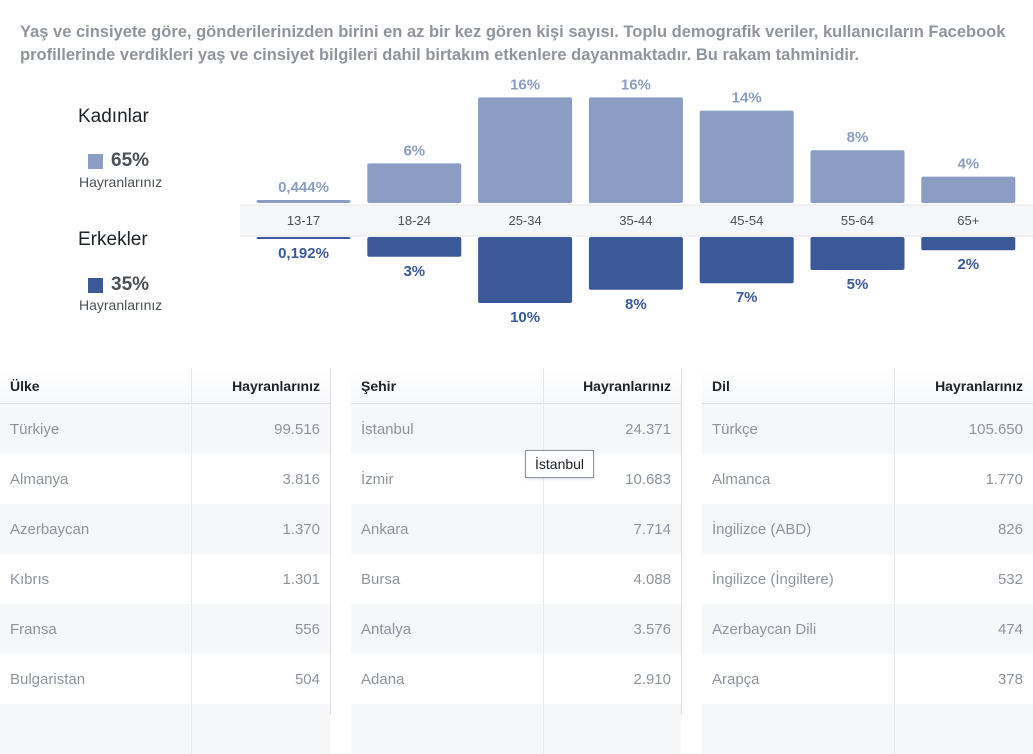 The width and height of the screenshot is (1033, 754). What do you see at coordinates (867, 579) in the screenshot?
I see `table-row: İngilizce (İngiltere)532` at bounding box center [867, 579].